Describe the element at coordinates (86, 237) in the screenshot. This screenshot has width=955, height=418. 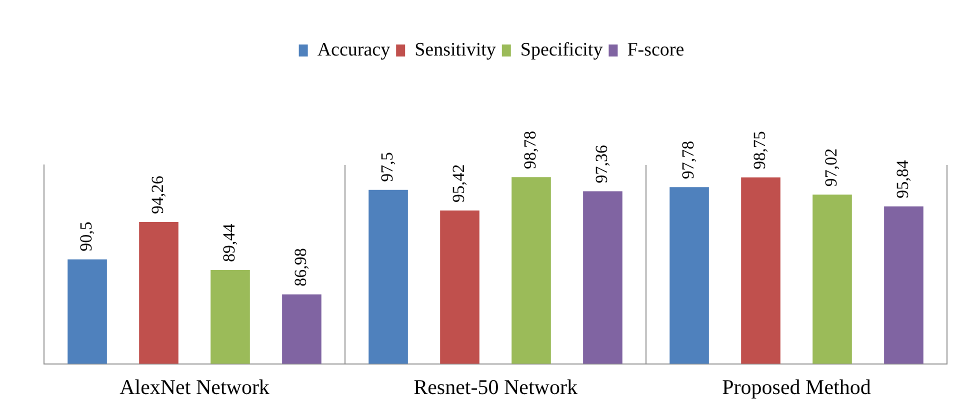
I see `data-label: 90,5` at that location.